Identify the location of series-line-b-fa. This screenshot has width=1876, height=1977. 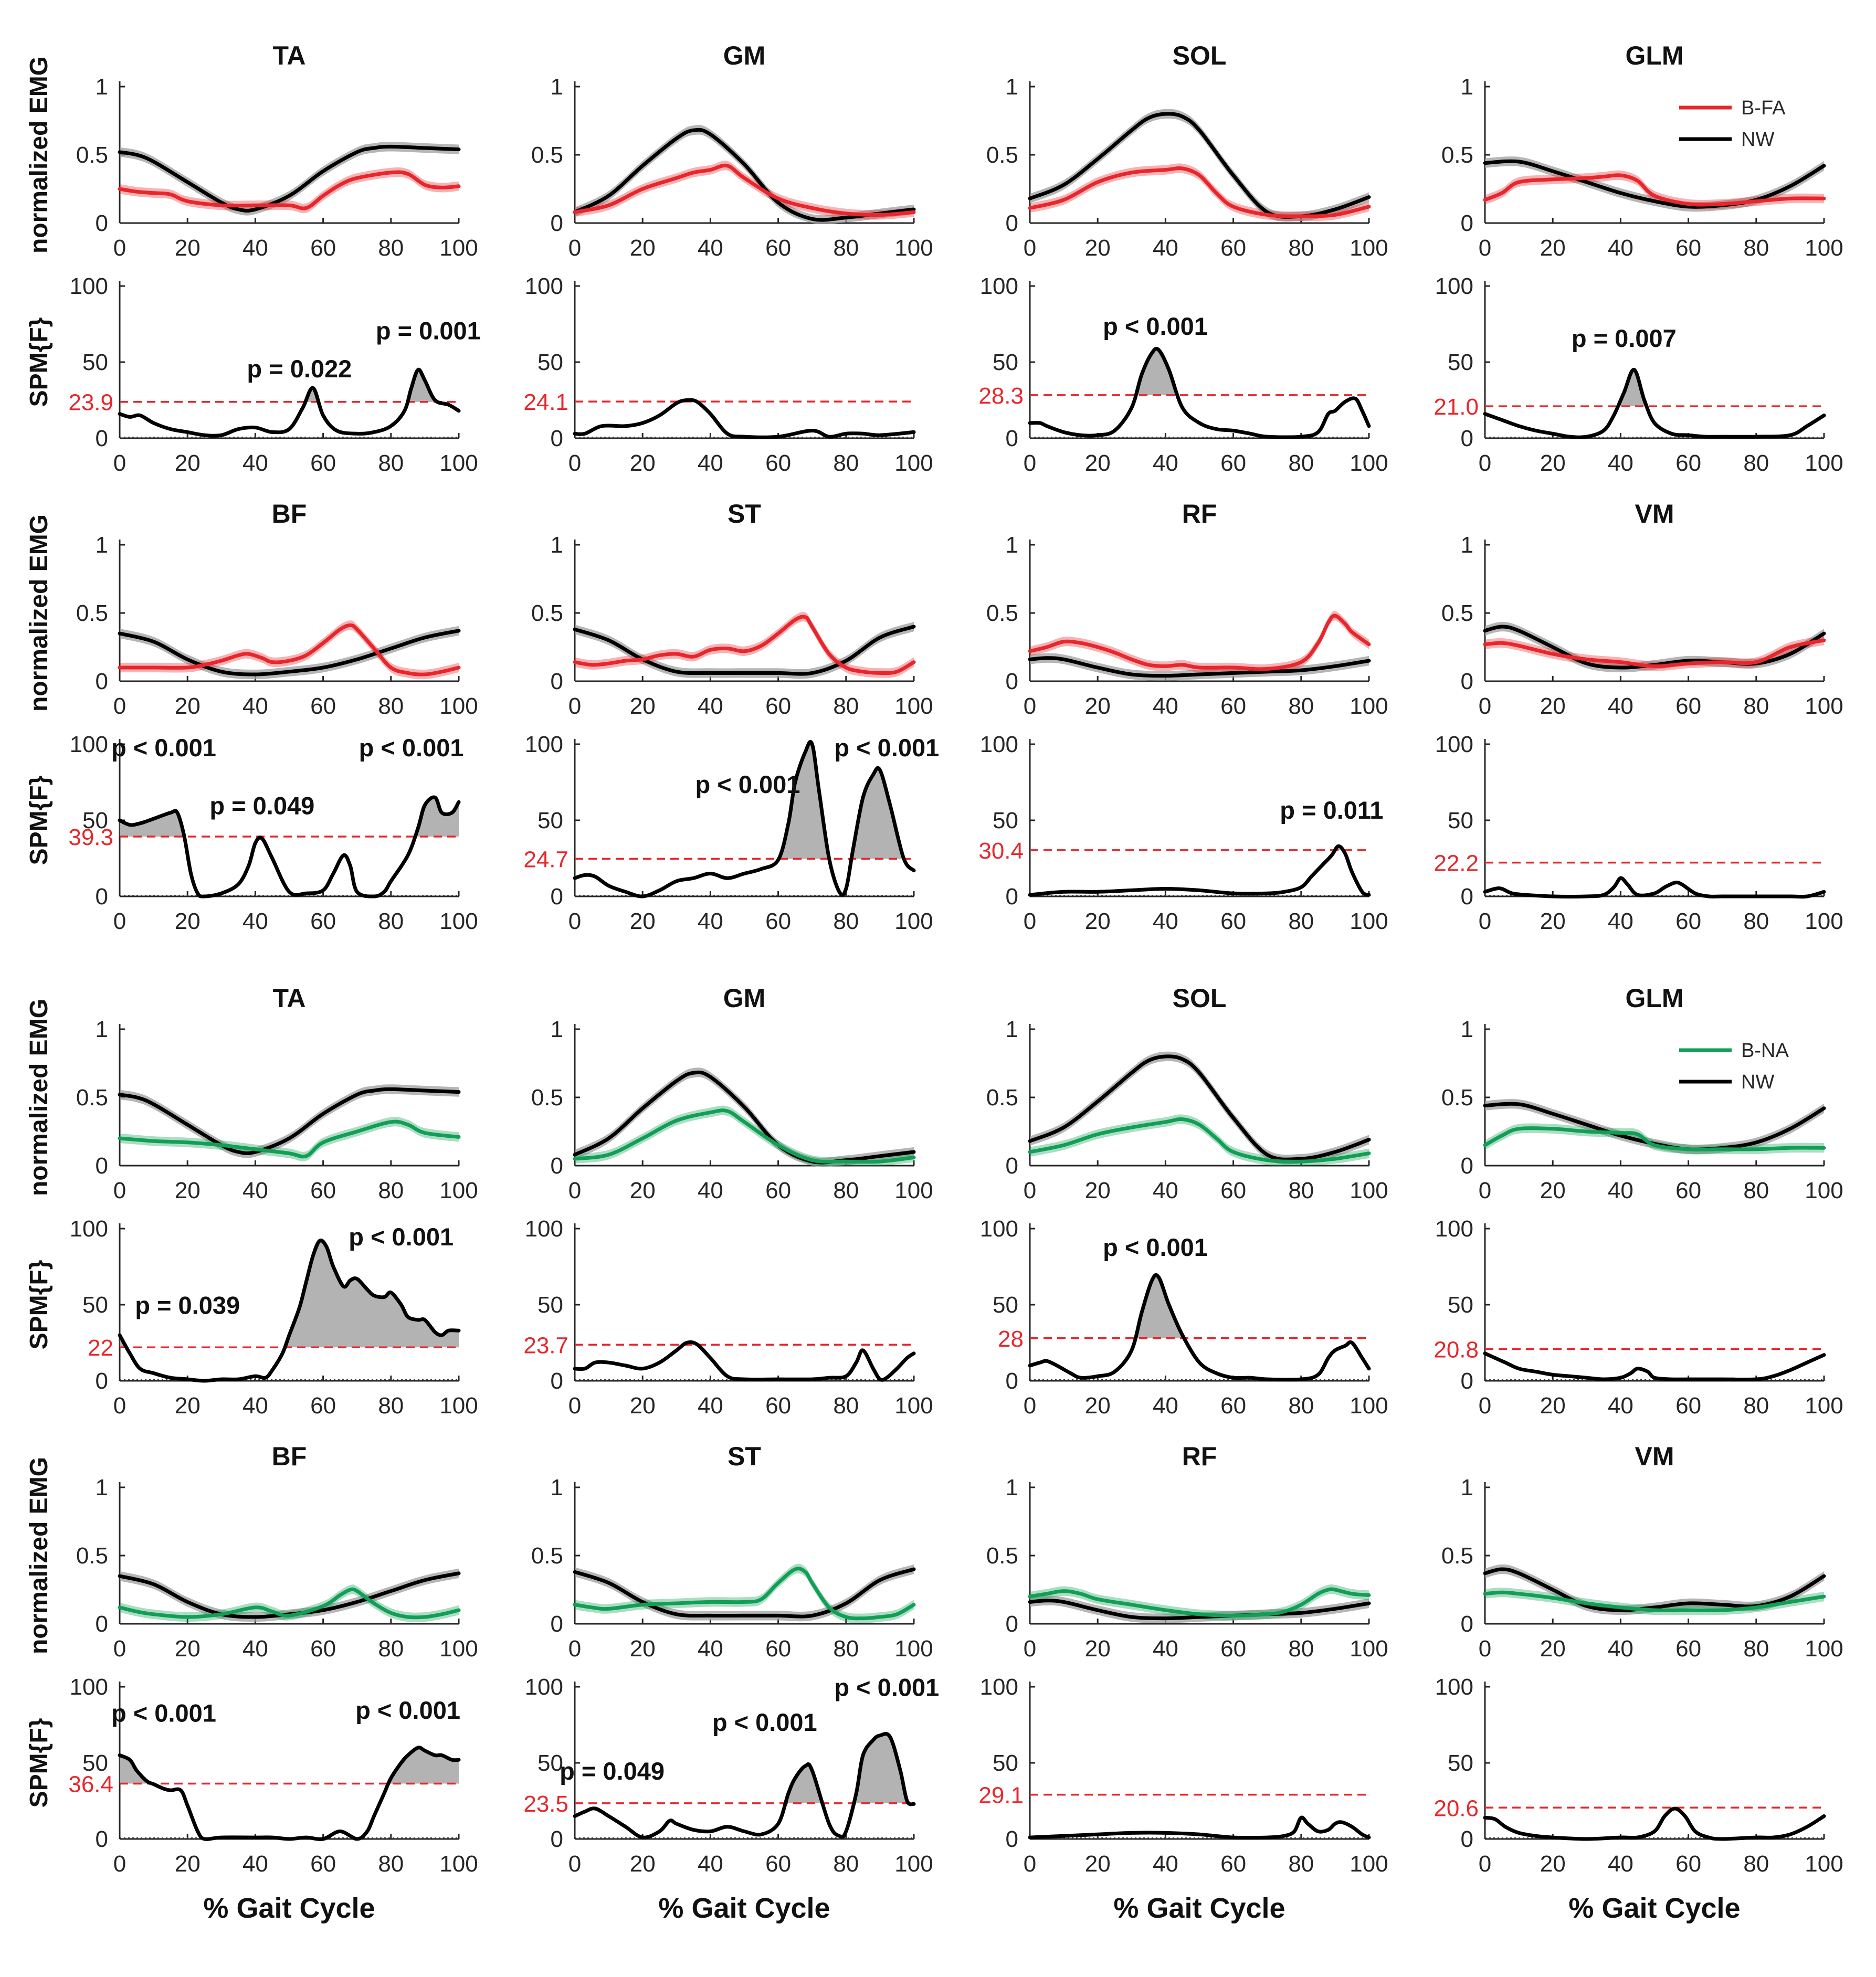
(1199, 642).